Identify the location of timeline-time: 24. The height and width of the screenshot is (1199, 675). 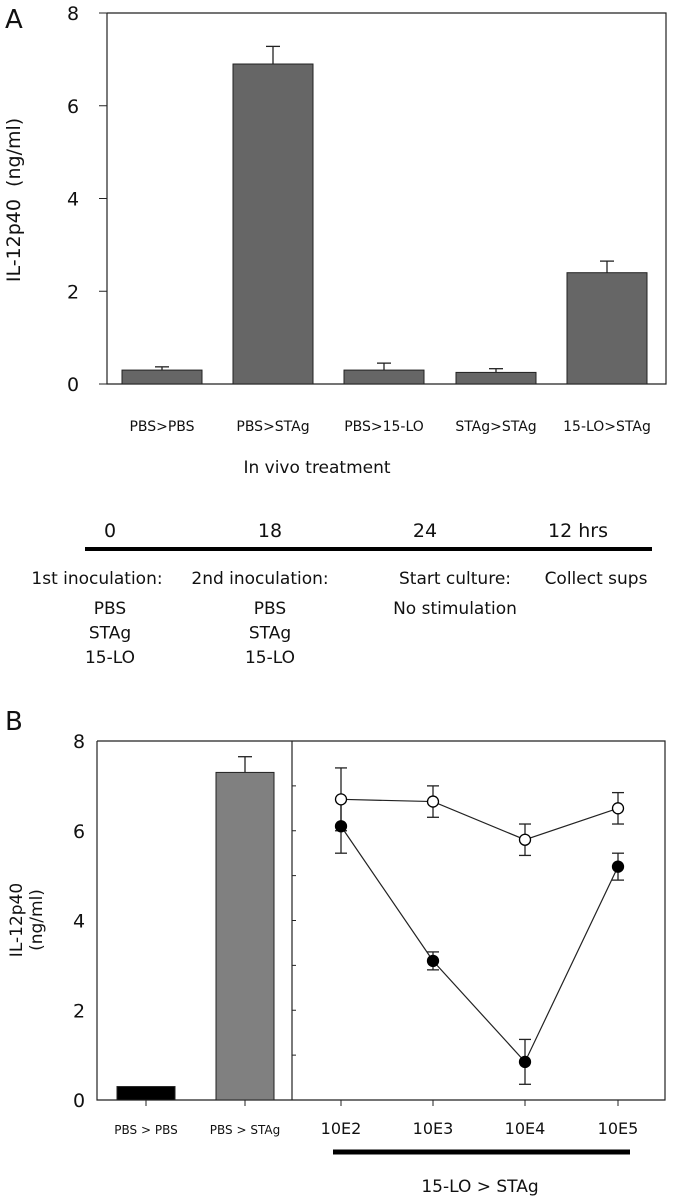
(425, 531).